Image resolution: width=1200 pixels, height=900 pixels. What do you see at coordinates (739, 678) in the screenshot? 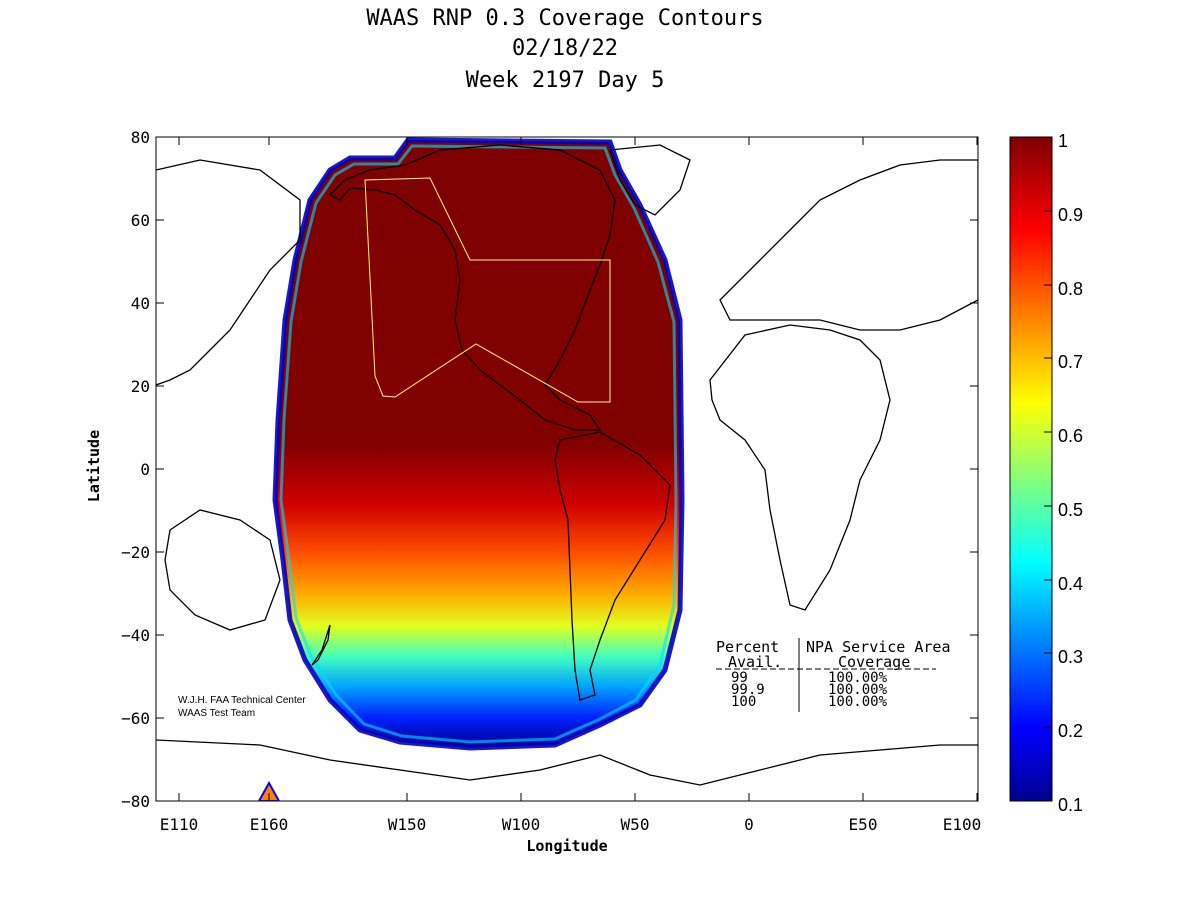
I see `stats-row-avail: 99` at bounding box center [739, 678].